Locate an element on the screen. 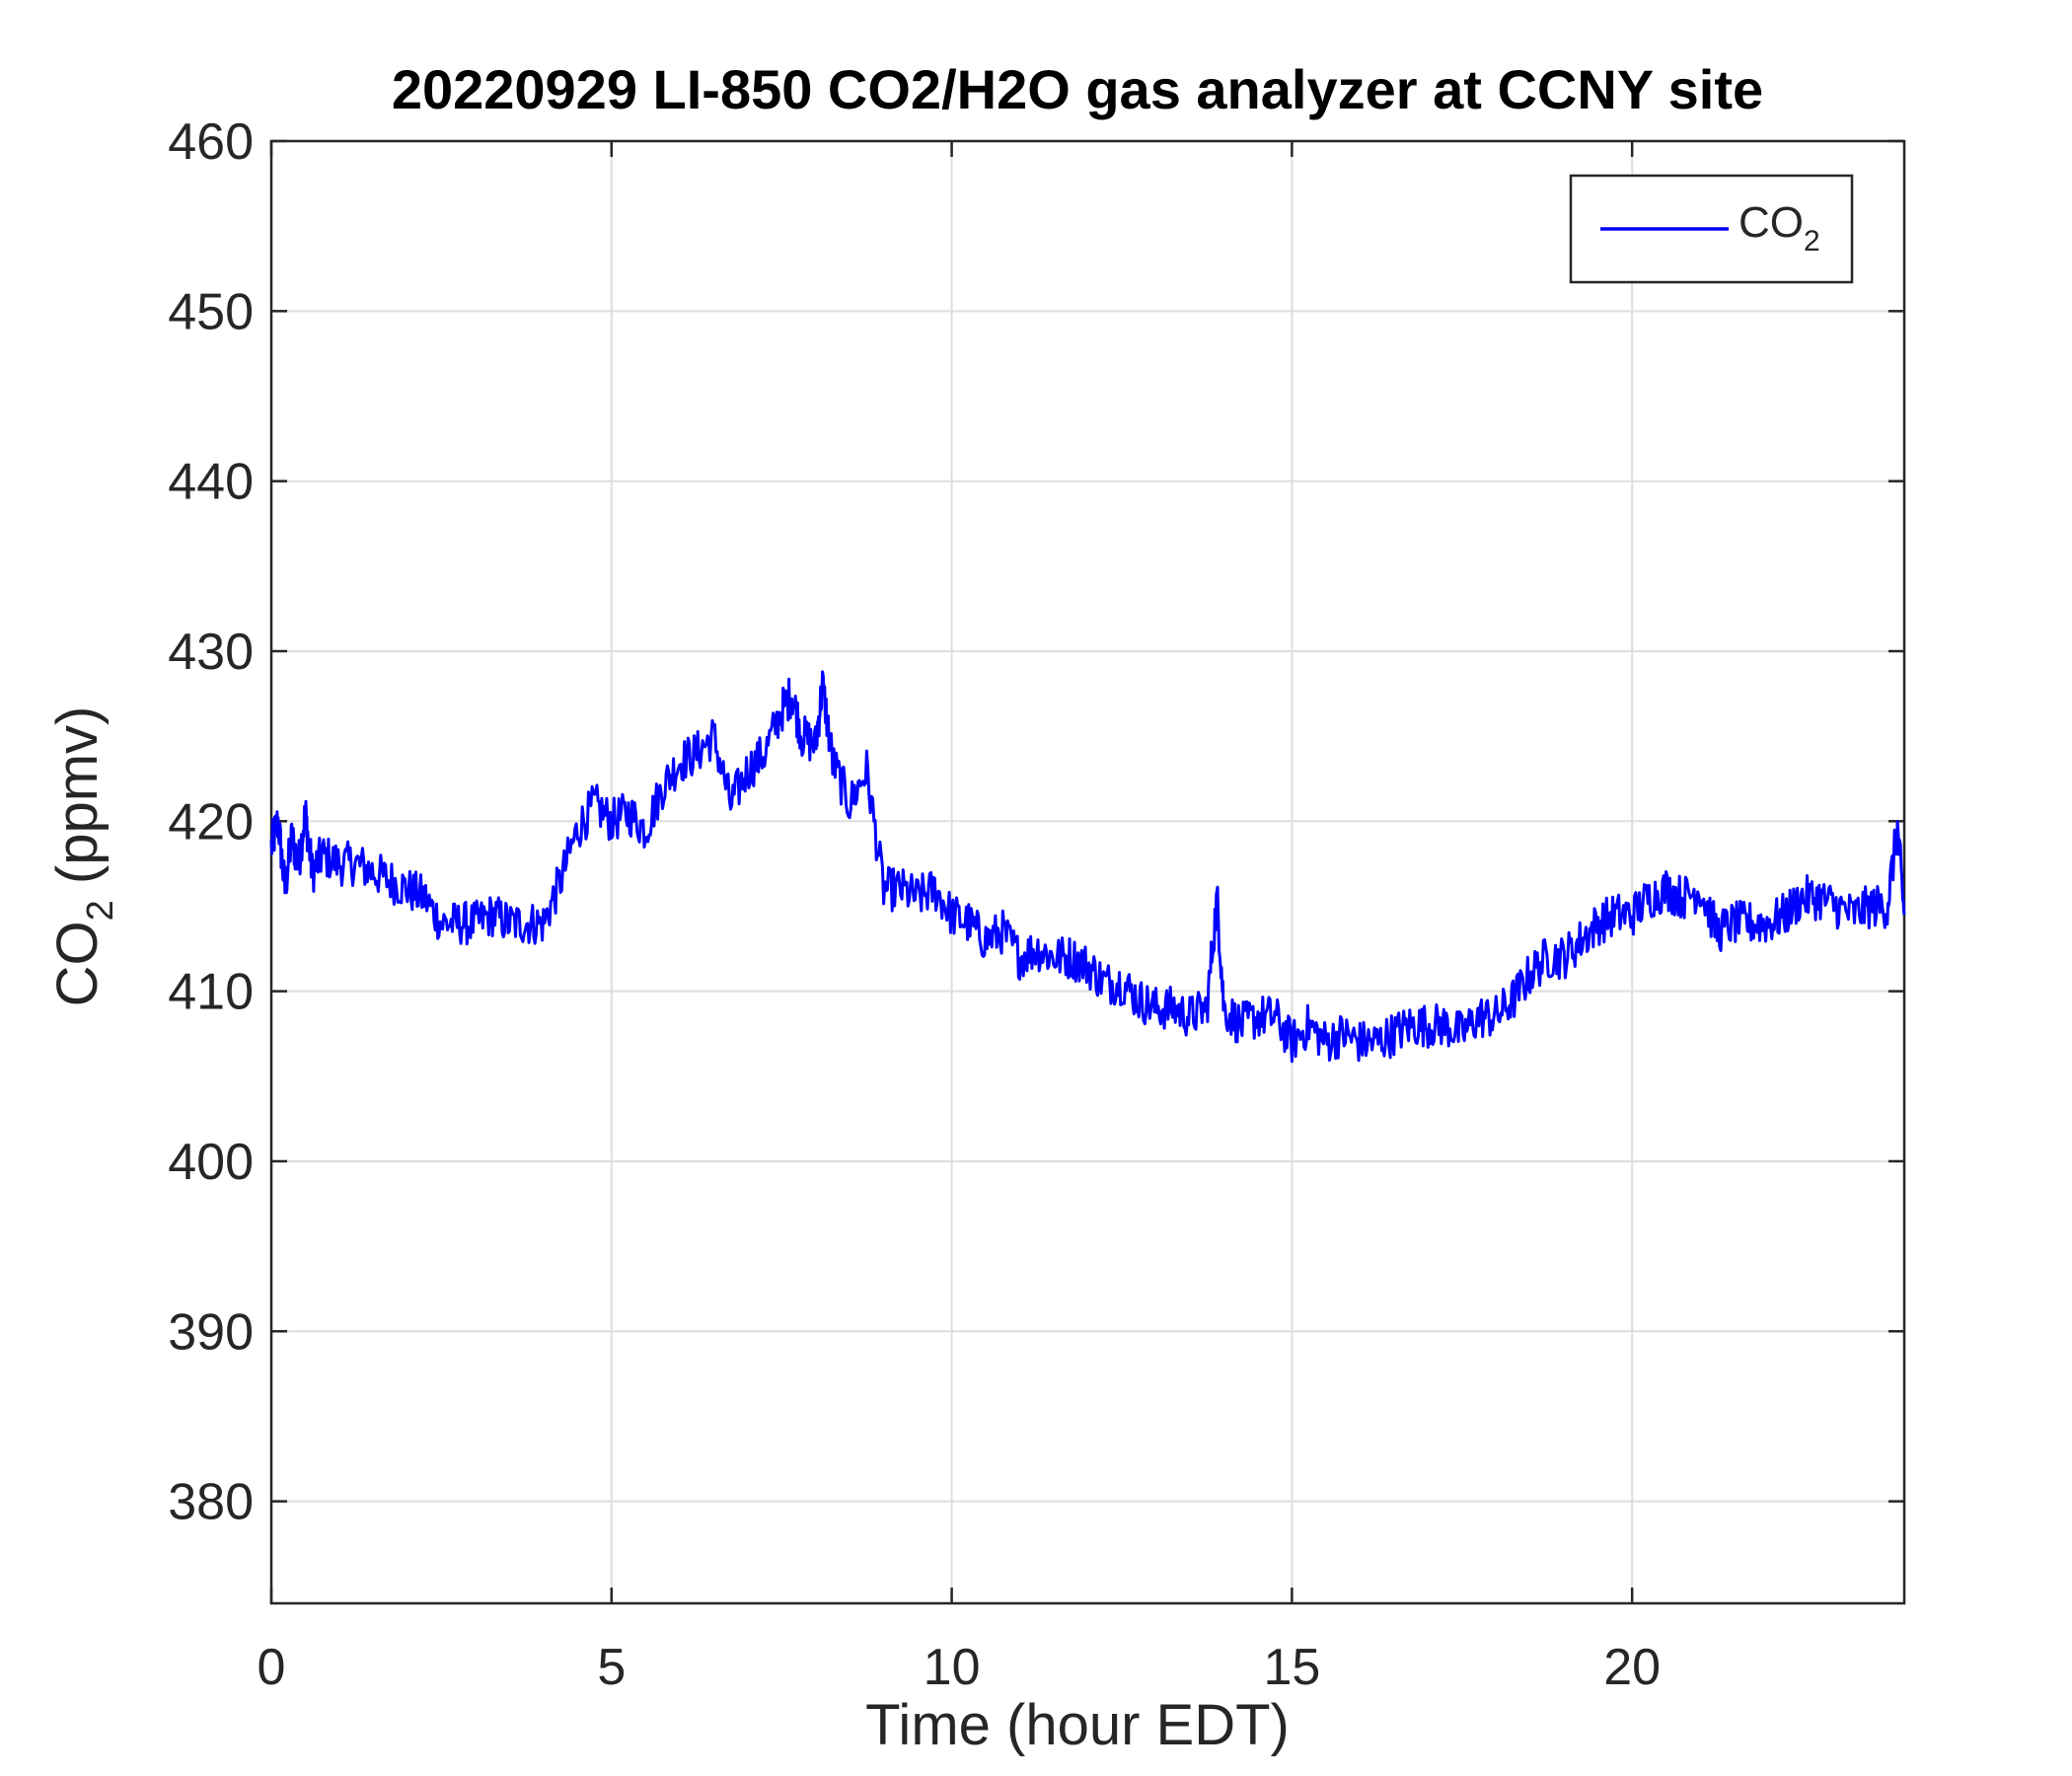 The width and height of the screenshot is (2072, 1776). y-tick-label: 420 is located at coordinates (211, 822).